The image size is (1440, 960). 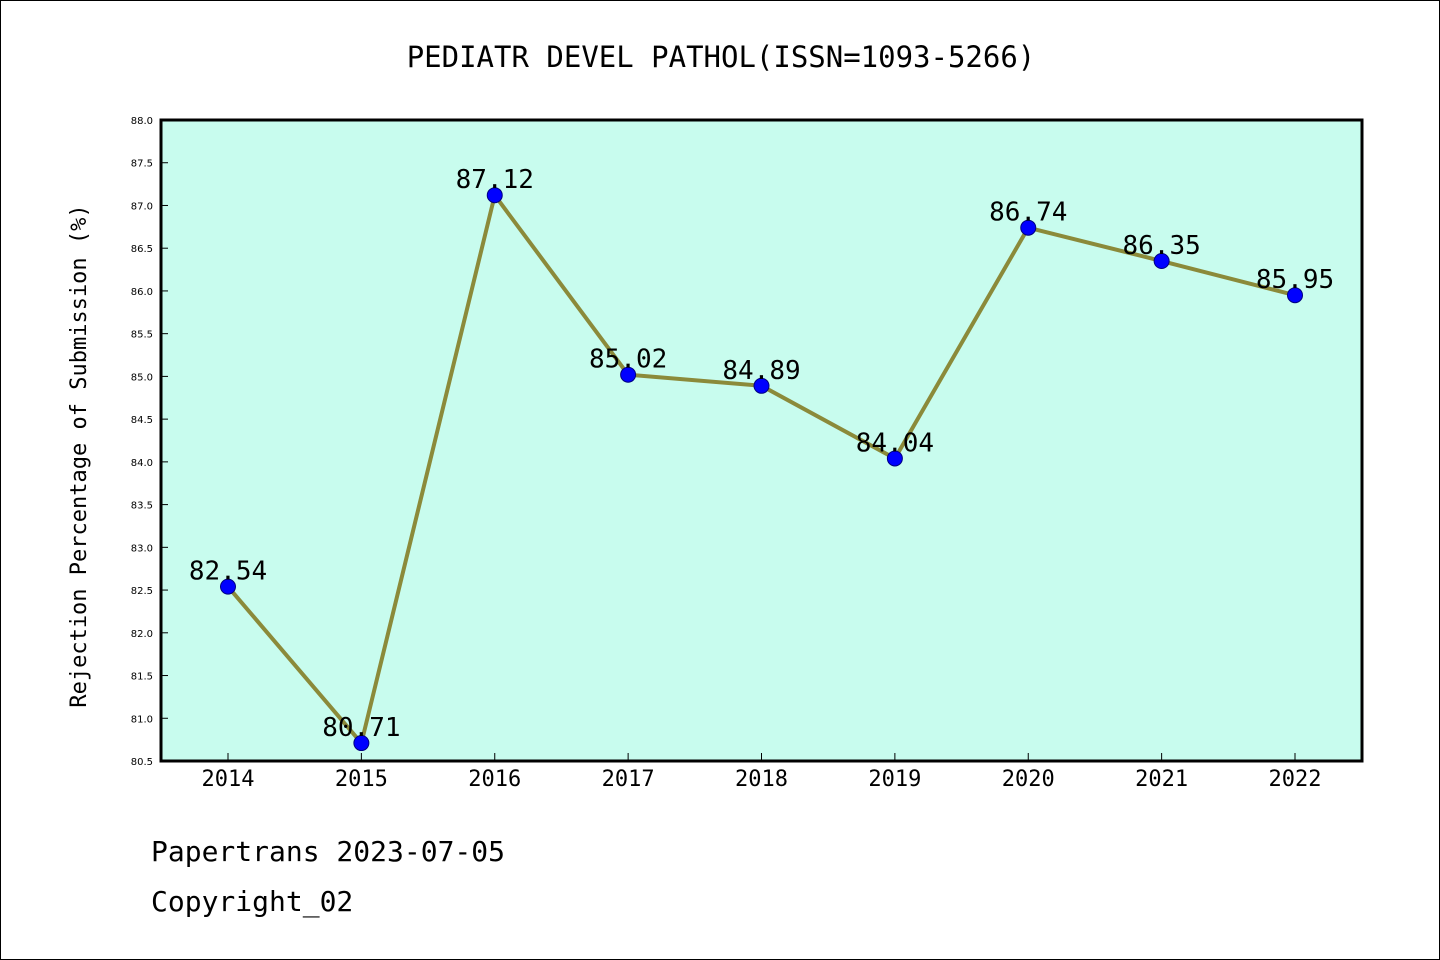 I want to click on y-tick-label: 84.5, so click(x=142, y=420).